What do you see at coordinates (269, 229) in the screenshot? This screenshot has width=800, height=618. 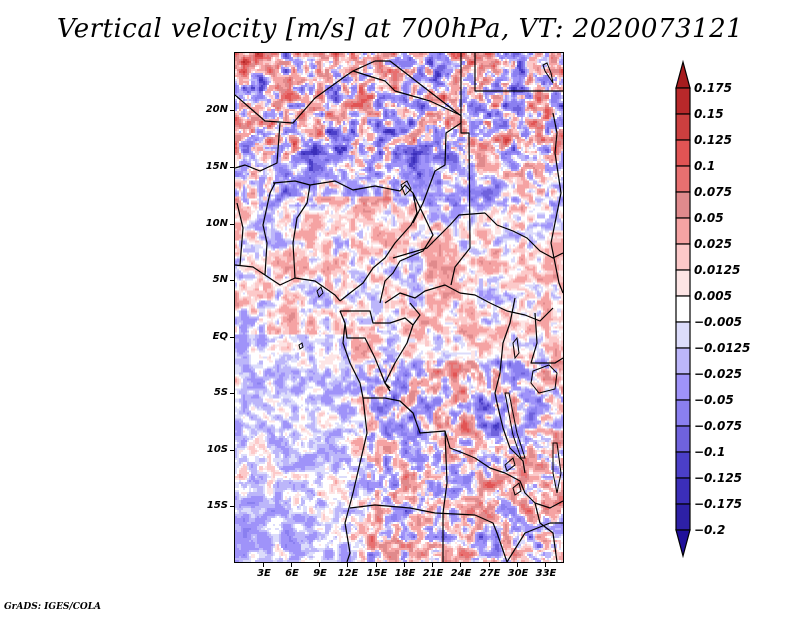 I see `border-ghana-togo` at bounding box center [269, 229].